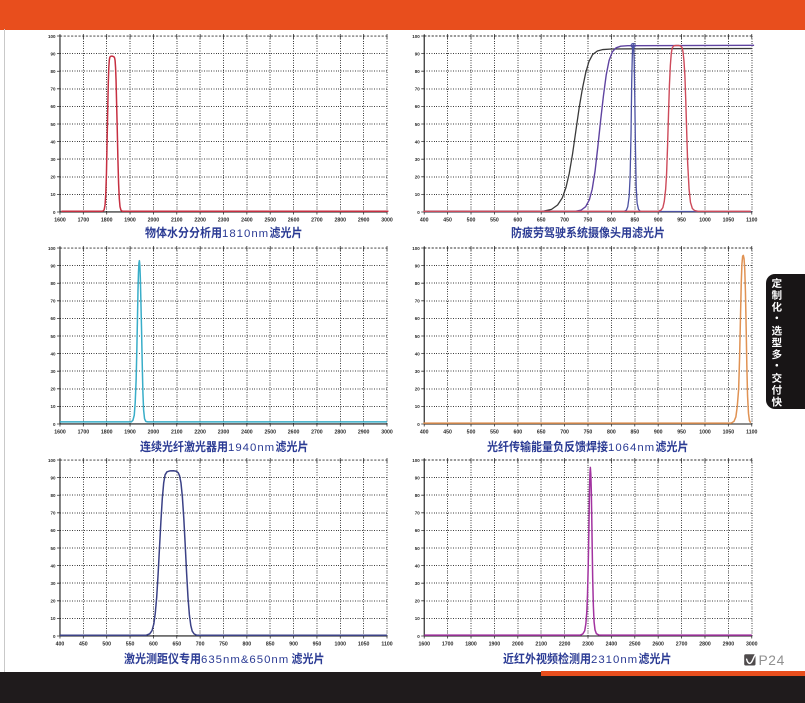 Image resolution: width=805 pixels, height=703 pixels. What do you see at coordinates (341, 644) in the screenshot?
I see `svg-text: 1000` at bounding box center [341, 644].